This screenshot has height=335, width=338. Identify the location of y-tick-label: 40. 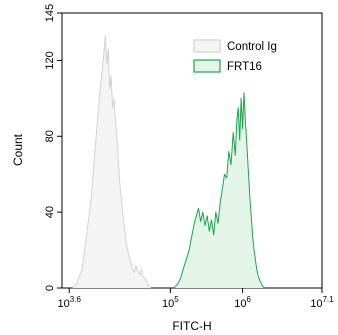
(50, 212).